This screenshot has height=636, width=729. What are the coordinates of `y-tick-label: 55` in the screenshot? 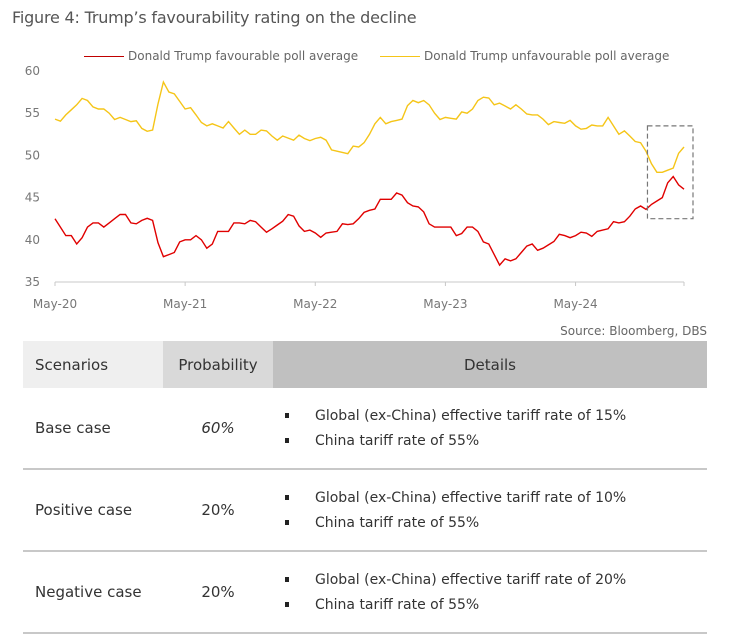 It's located at (32, 113).